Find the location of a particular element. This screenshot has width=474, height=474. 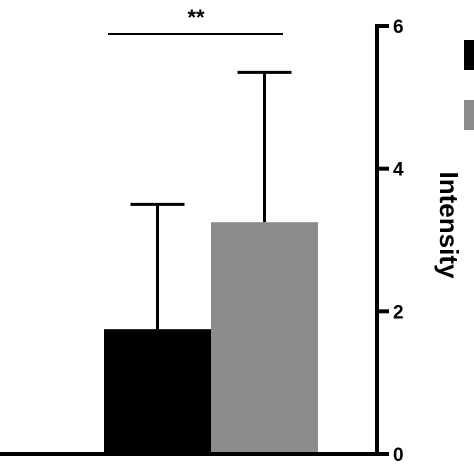

y-tick-label-0: 0 is located at coordinates (398, 455).